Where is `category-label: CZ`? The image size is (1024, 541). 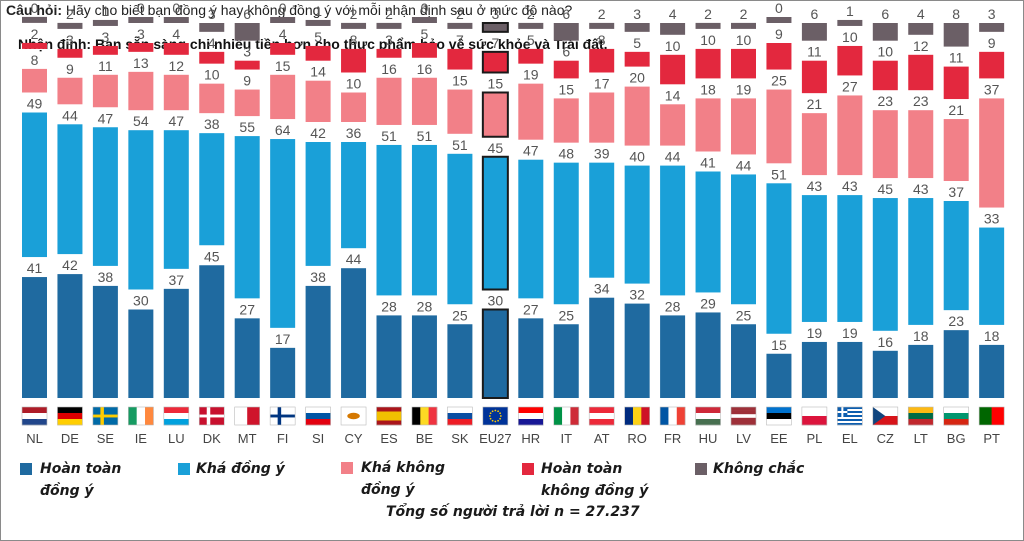 category-label: CZ is located at coordinates (885, 438).